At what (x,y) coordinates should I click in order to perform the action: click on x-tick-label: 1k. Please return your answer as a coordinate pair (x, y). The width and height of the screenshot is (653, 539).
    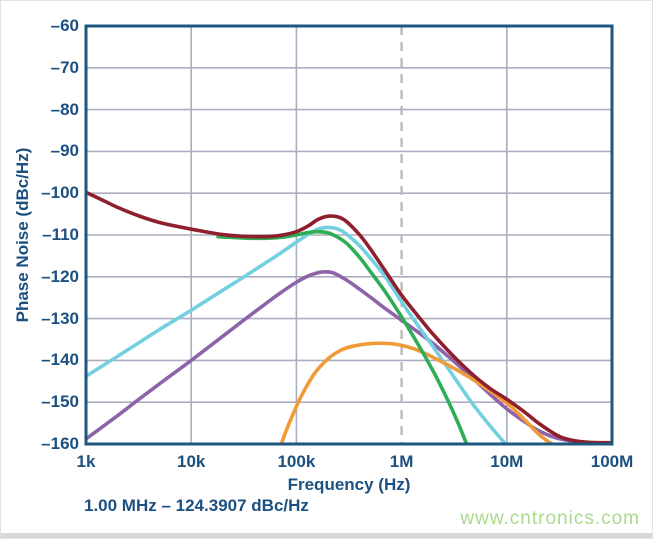
    Looking at the image, I should click on (86, 461).